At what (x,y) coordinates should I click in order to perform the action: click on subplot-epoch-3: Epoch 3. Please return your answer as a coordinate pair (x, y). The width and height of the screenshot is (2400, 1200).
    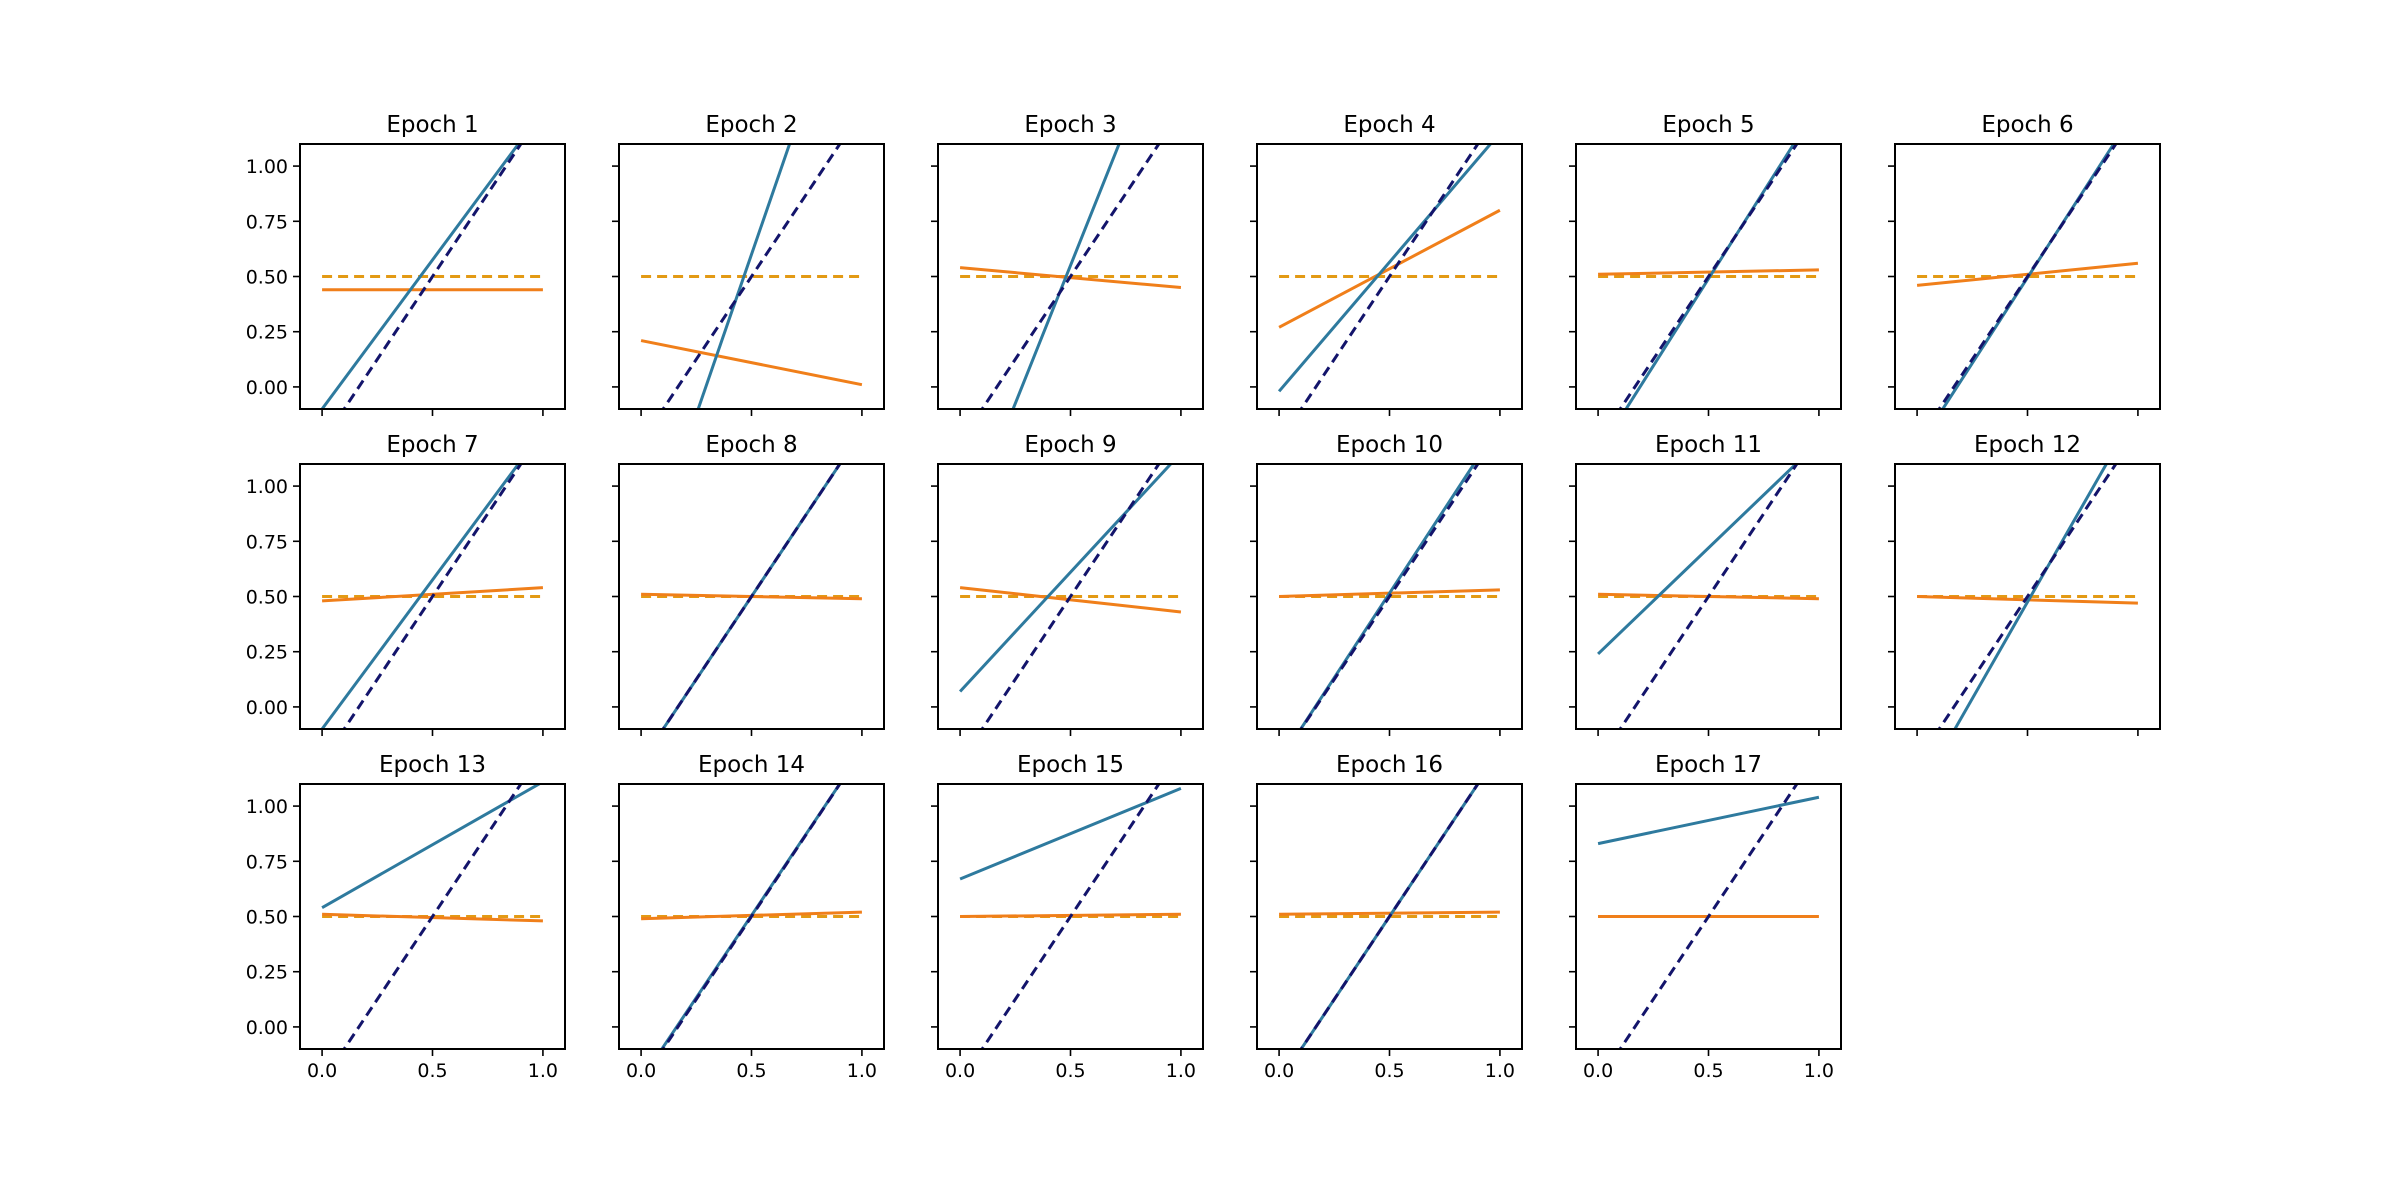
    Looking at the image, I should click on (1067, 264).